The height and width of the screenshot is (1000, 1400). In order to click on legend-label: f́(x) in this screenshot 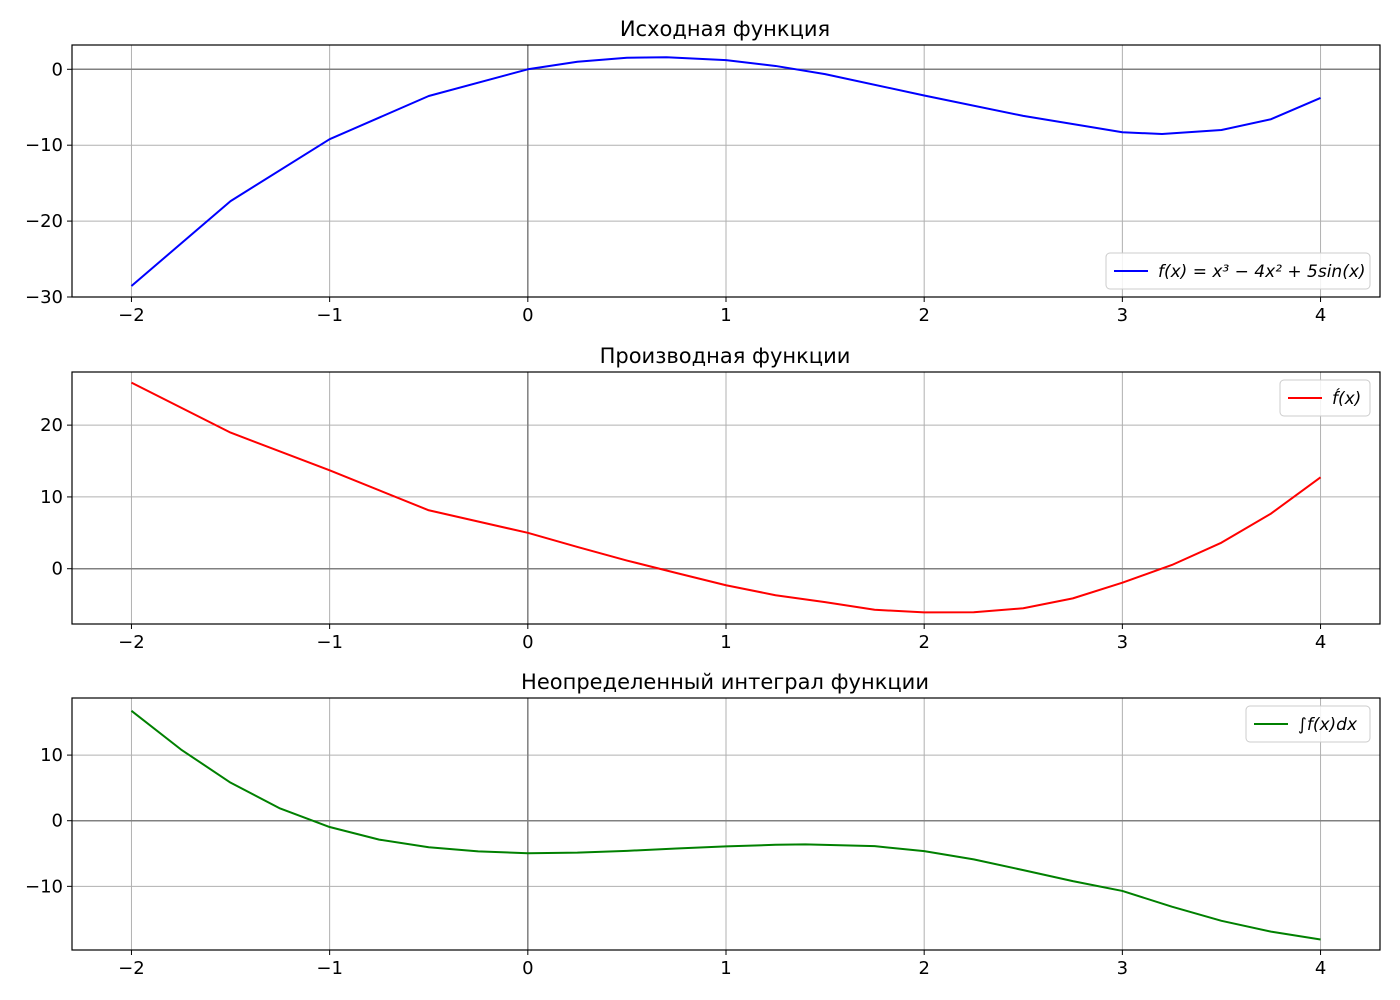, I will do `click(1346, 398)`.